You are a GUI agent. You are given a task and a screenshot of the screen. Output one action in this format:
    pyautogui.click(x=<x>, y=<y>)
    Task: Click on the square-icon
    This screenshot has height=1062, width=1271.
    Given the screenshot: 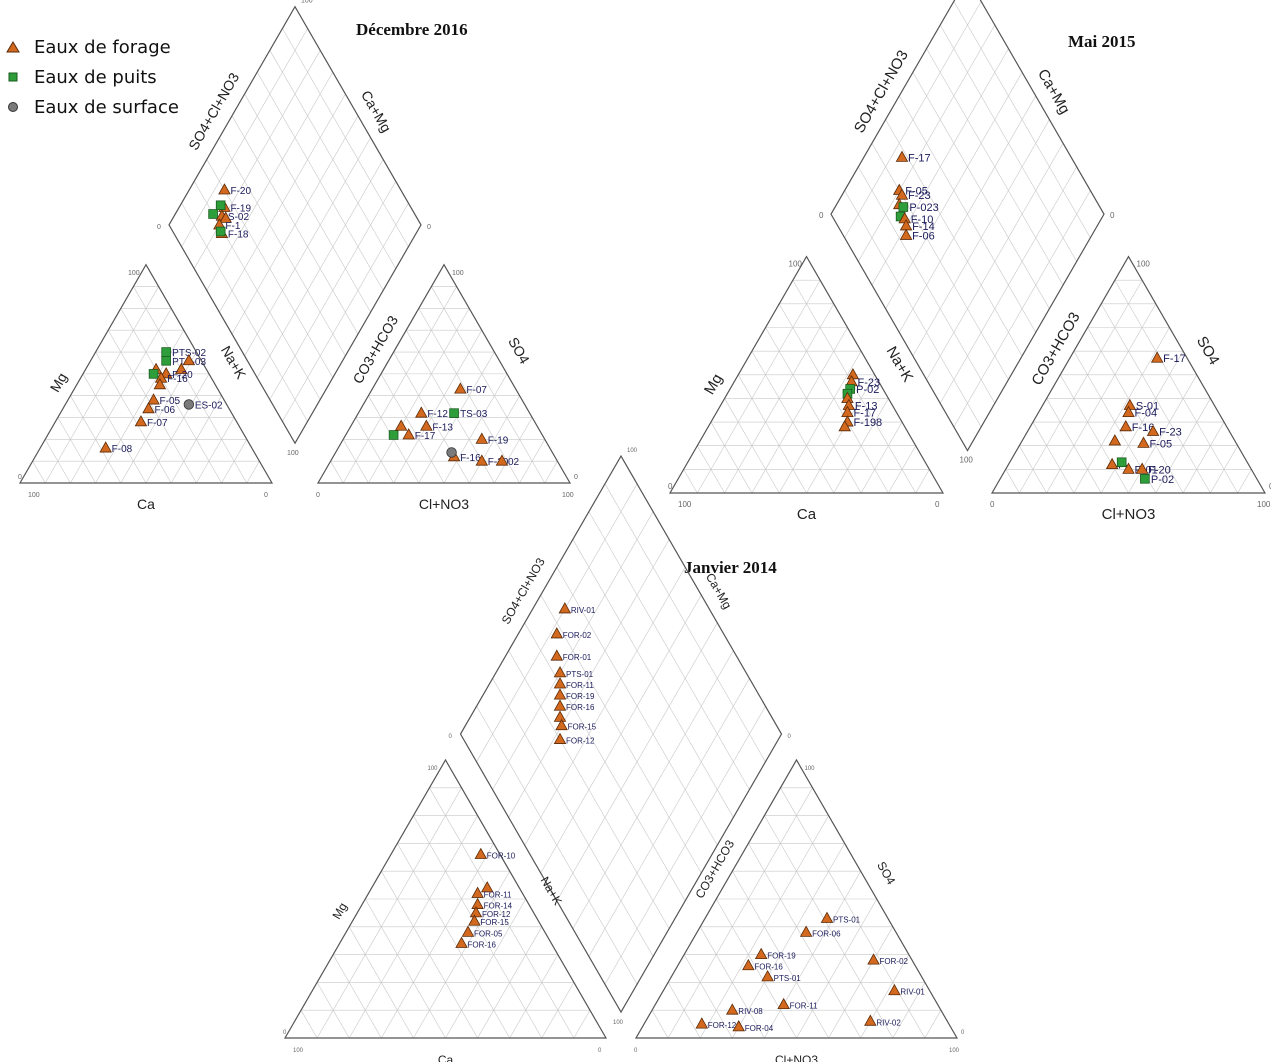 What is the action you would take?
    pyautogui.click(x=13, y=77)
    